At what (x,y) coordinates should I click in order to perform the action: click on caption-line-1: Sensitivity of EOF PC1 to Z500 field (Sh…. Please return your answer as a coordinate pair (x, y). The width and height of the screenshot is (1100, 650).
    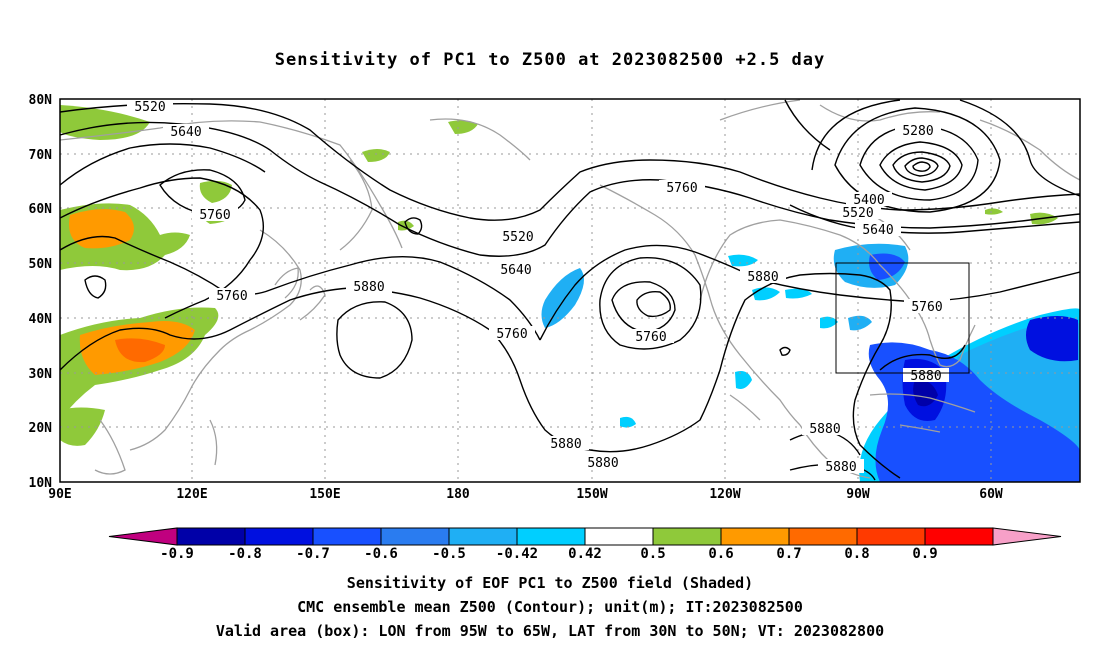
    Looking at the image, I should click on (550, 583).